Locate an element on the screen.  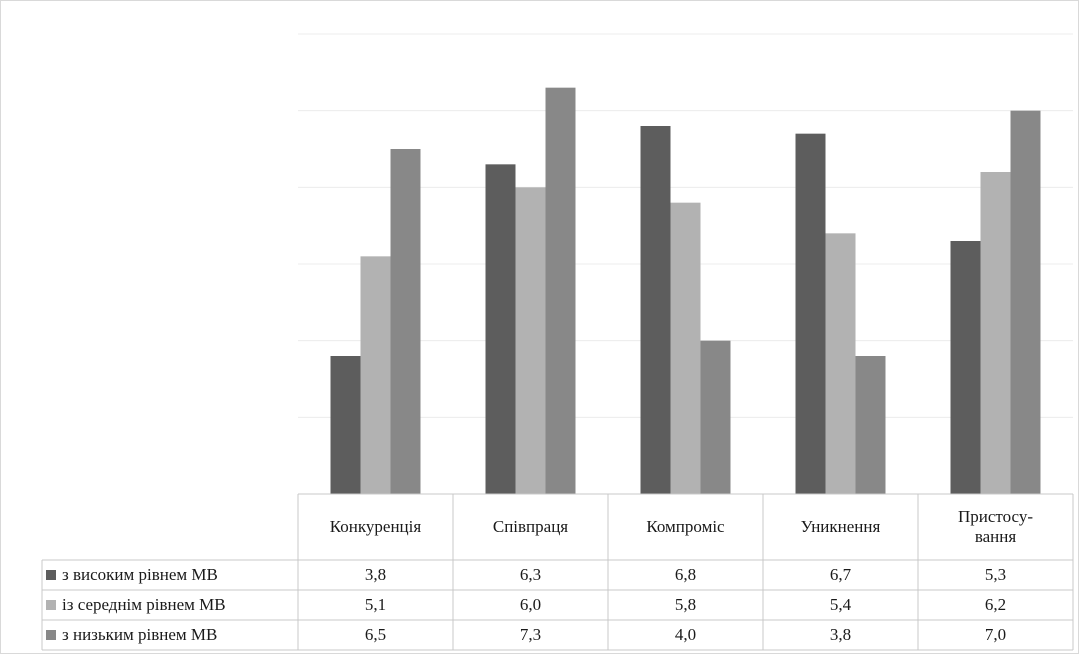
legend-label: із середнім рівнем МВ is located at coordinates (144, 604).